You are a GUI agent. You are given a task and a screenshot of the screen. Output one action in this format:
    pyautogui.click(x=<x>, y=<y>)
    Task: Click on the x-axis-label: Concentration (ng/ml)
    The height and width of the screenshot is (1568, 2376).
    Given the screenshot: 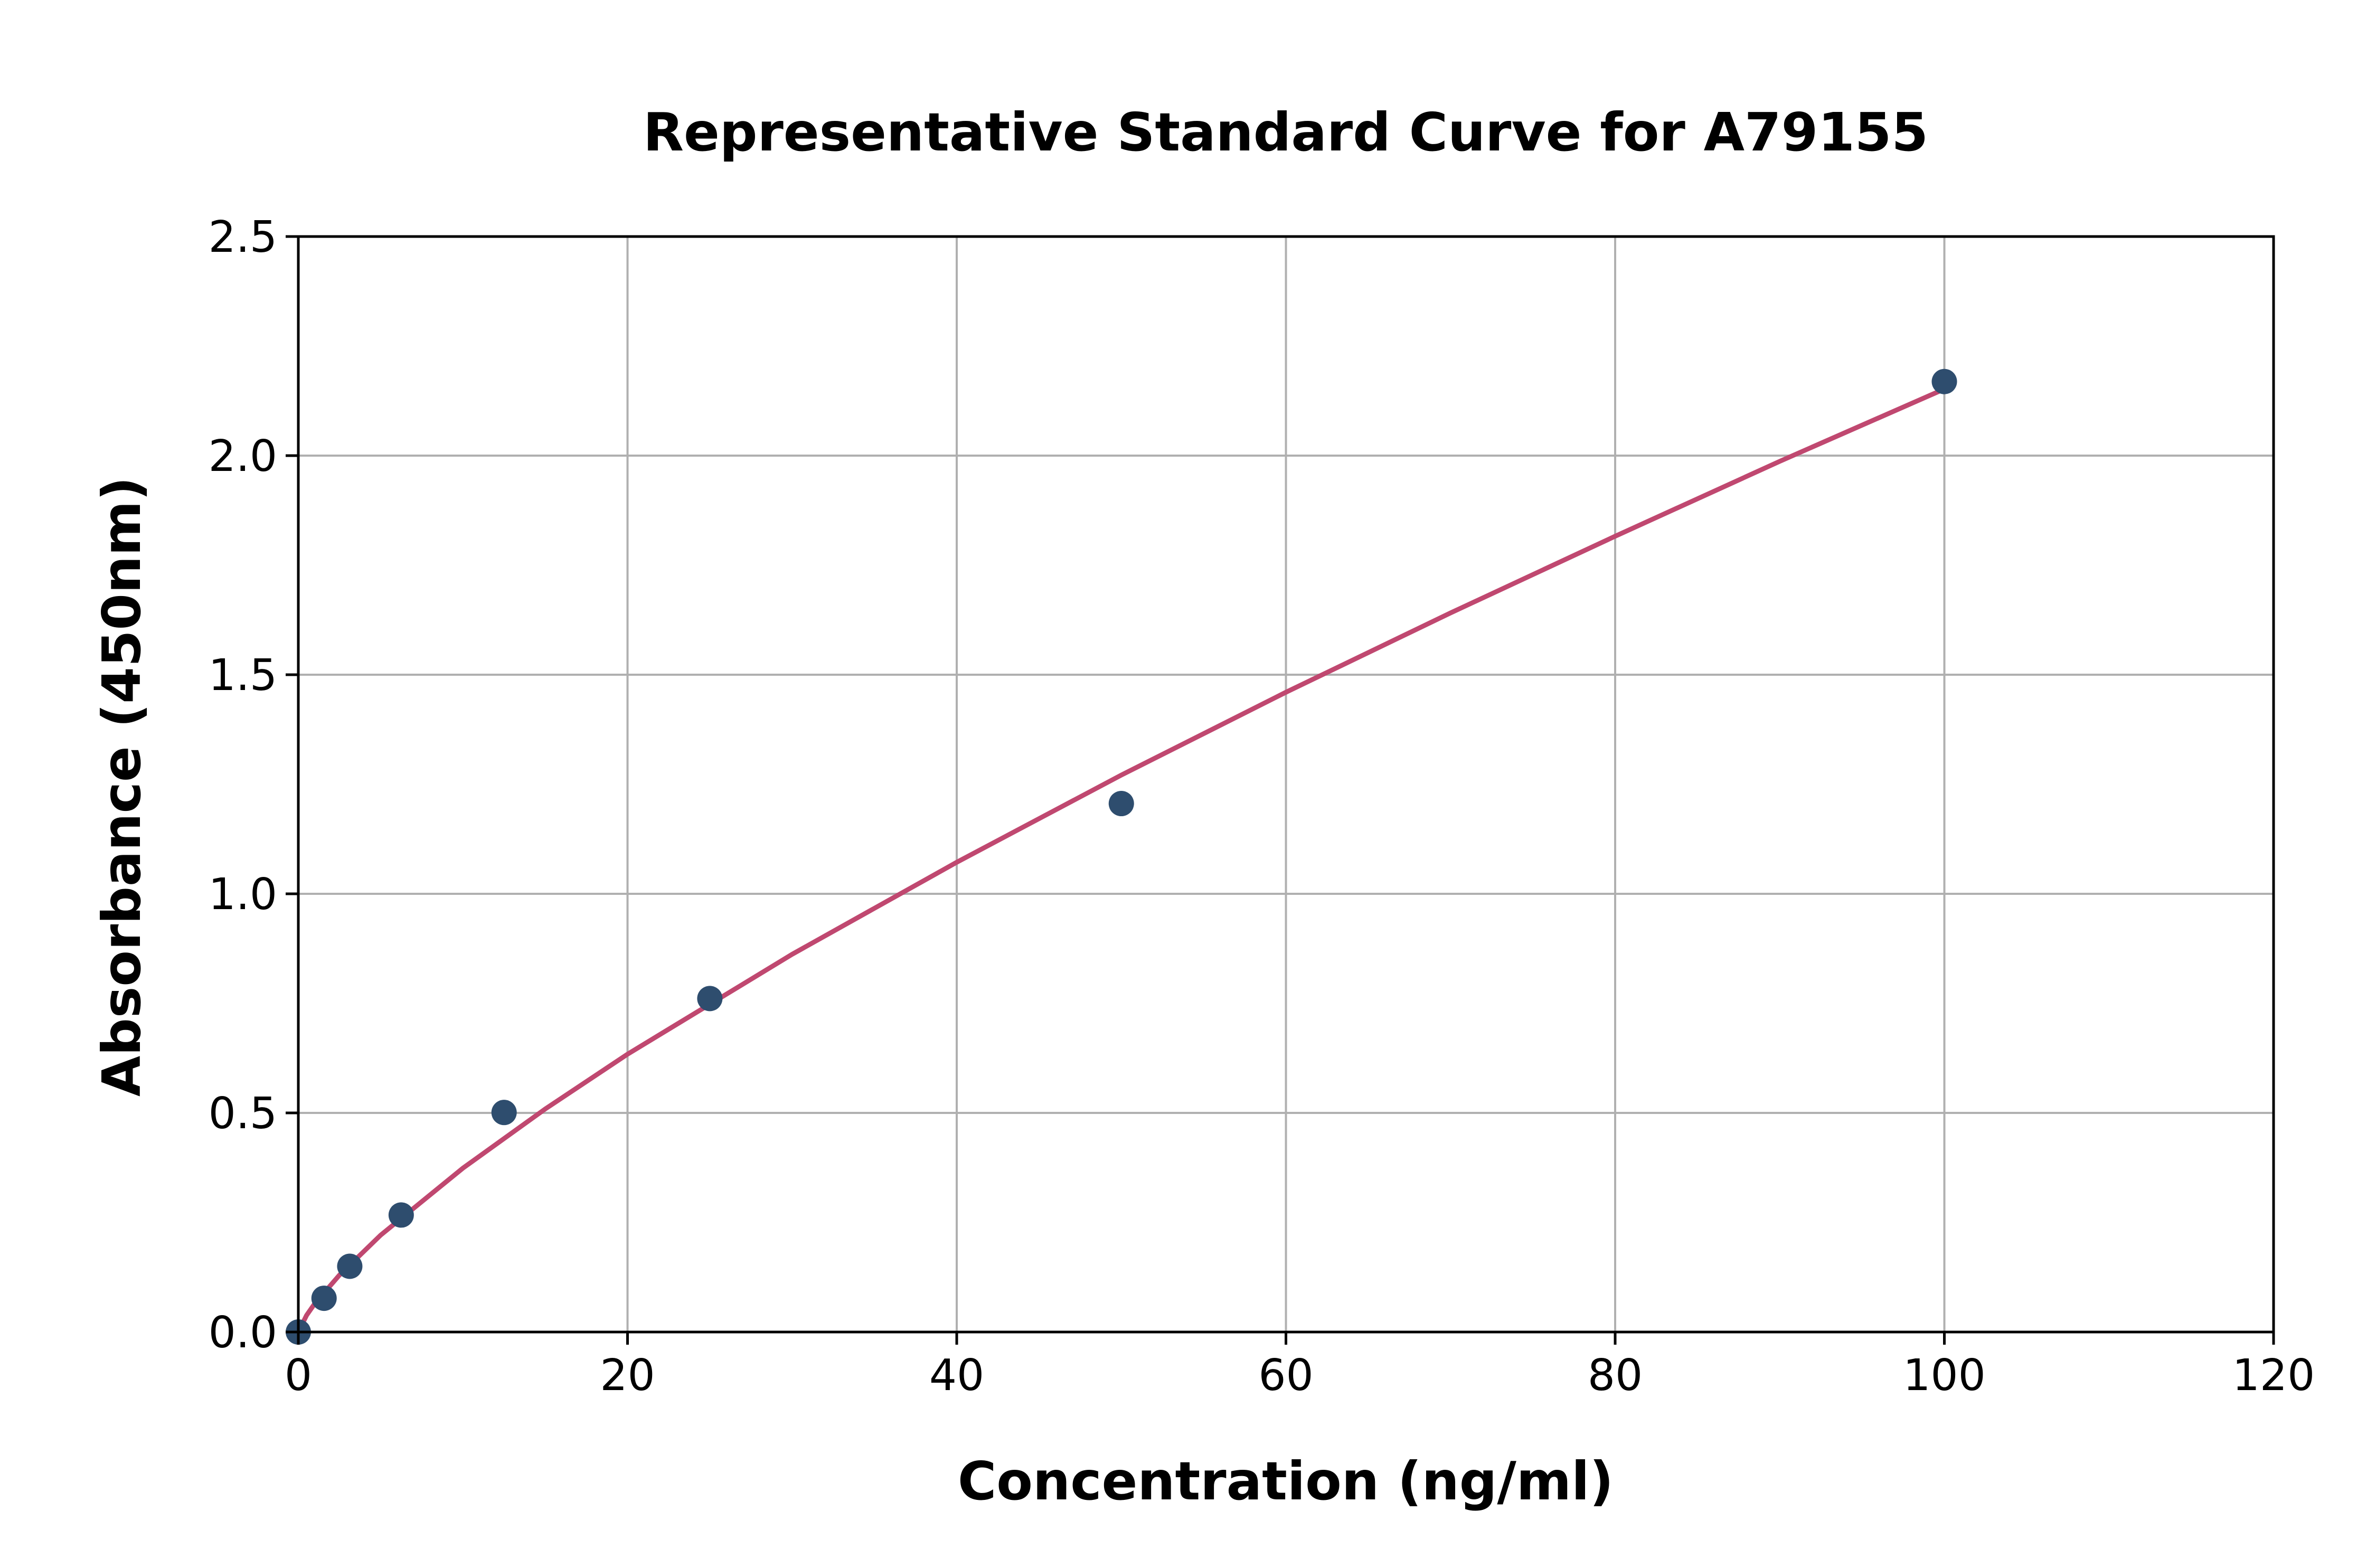 What is the action you would take?
    pyautogui.click(x=1286, y=1481)
    